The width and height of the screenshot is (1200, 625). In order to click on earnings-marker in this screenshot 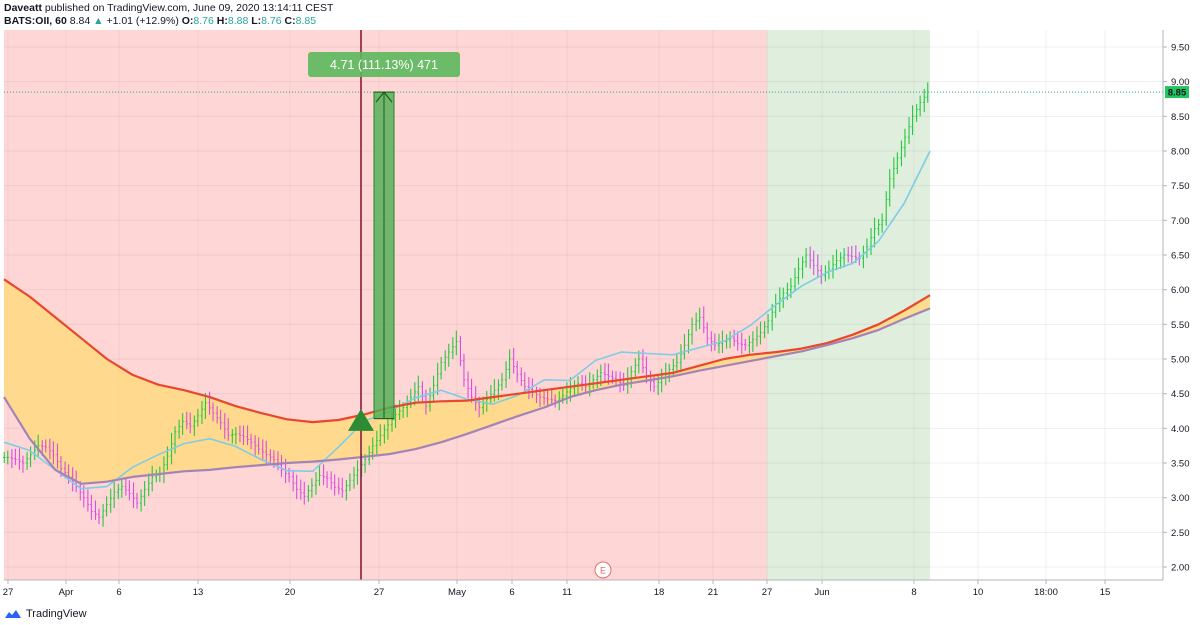, I will do `click(603, 570)`.